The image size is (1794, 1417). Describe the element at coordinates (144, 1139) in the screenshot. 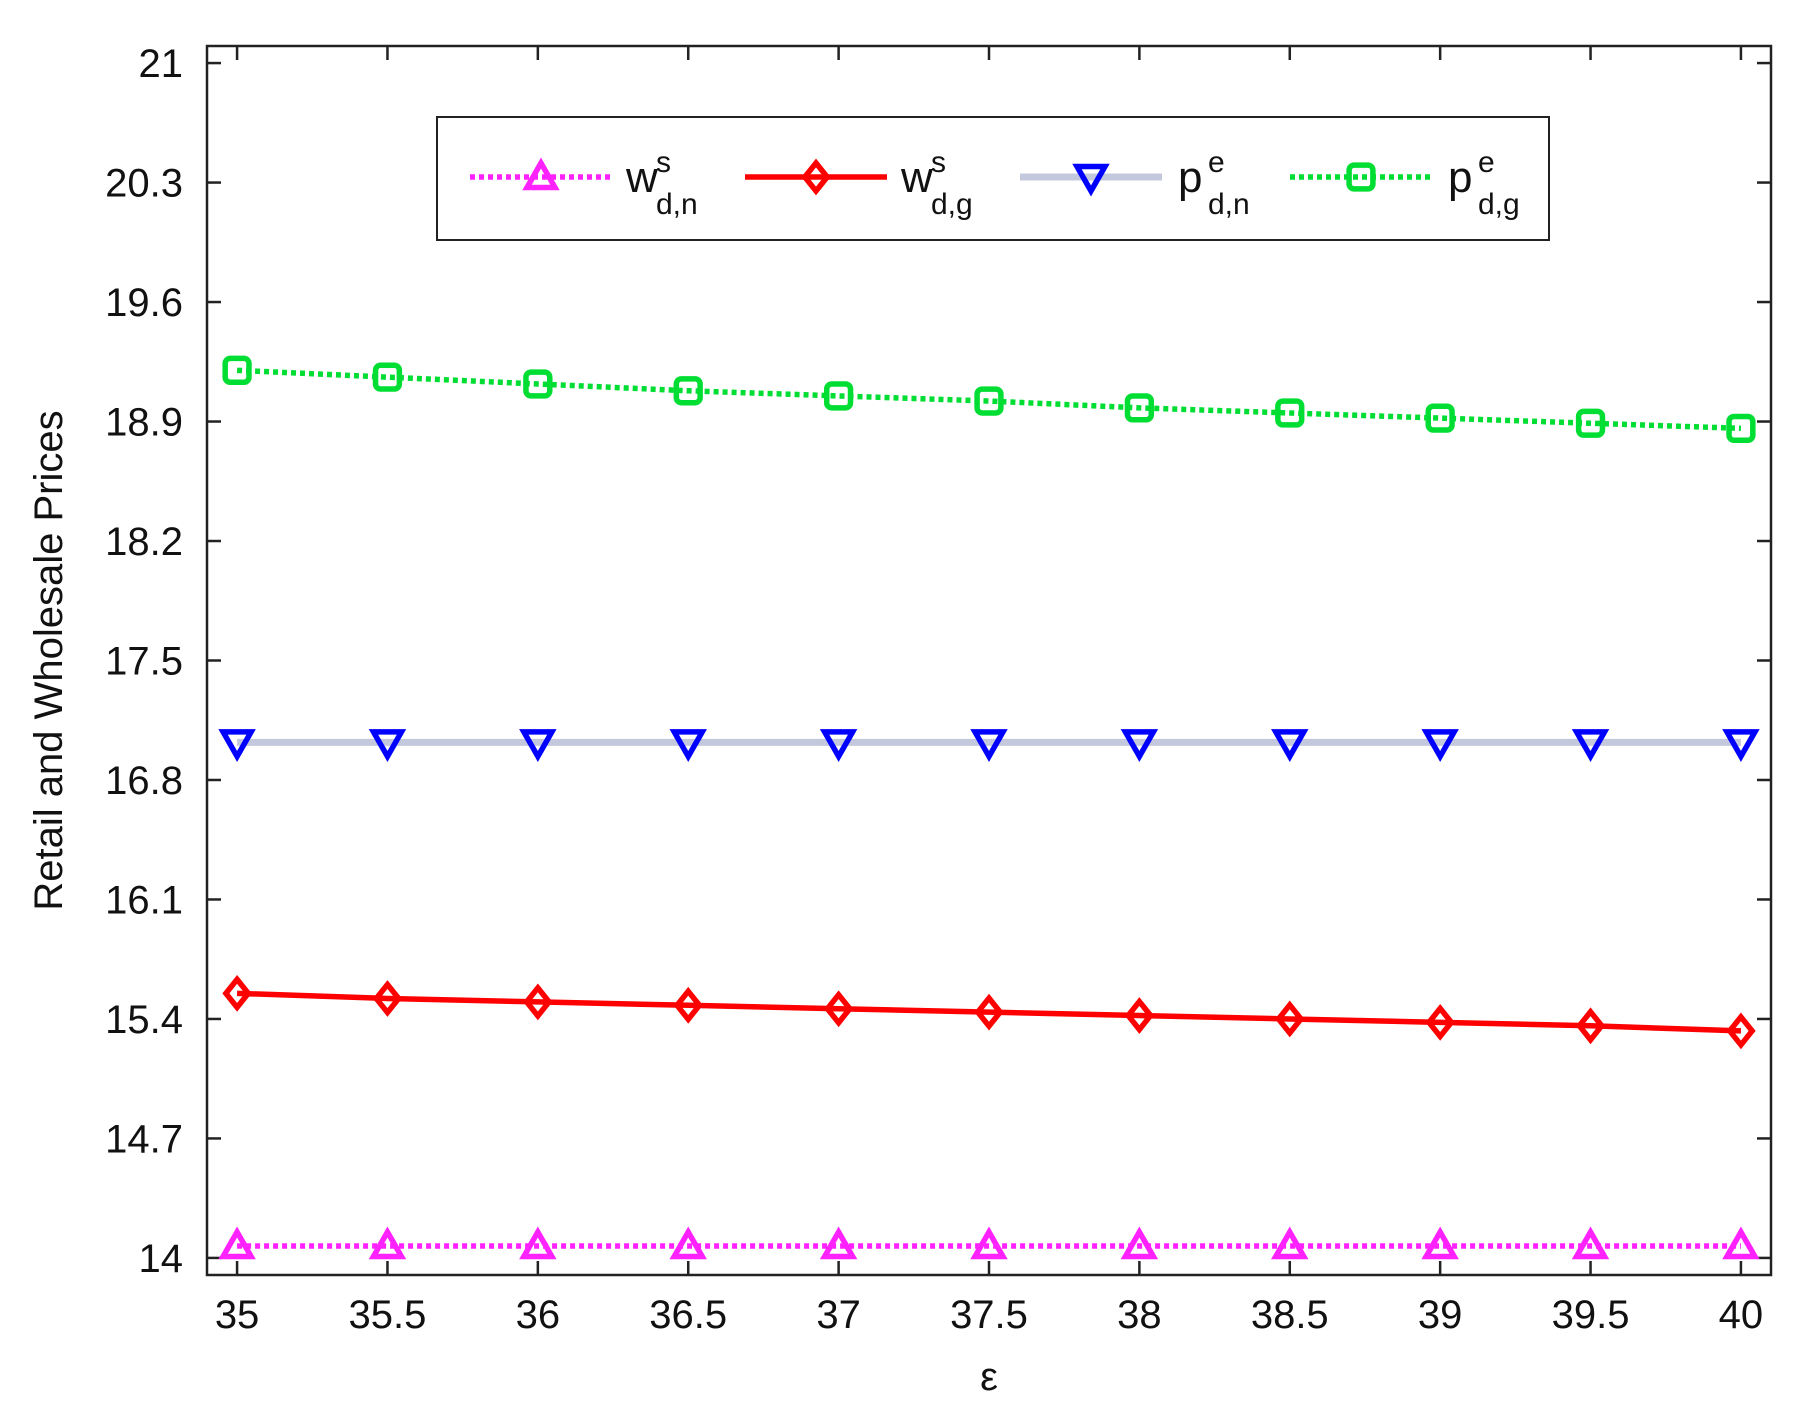

I see `y-tick-label: 14.7` at that location.